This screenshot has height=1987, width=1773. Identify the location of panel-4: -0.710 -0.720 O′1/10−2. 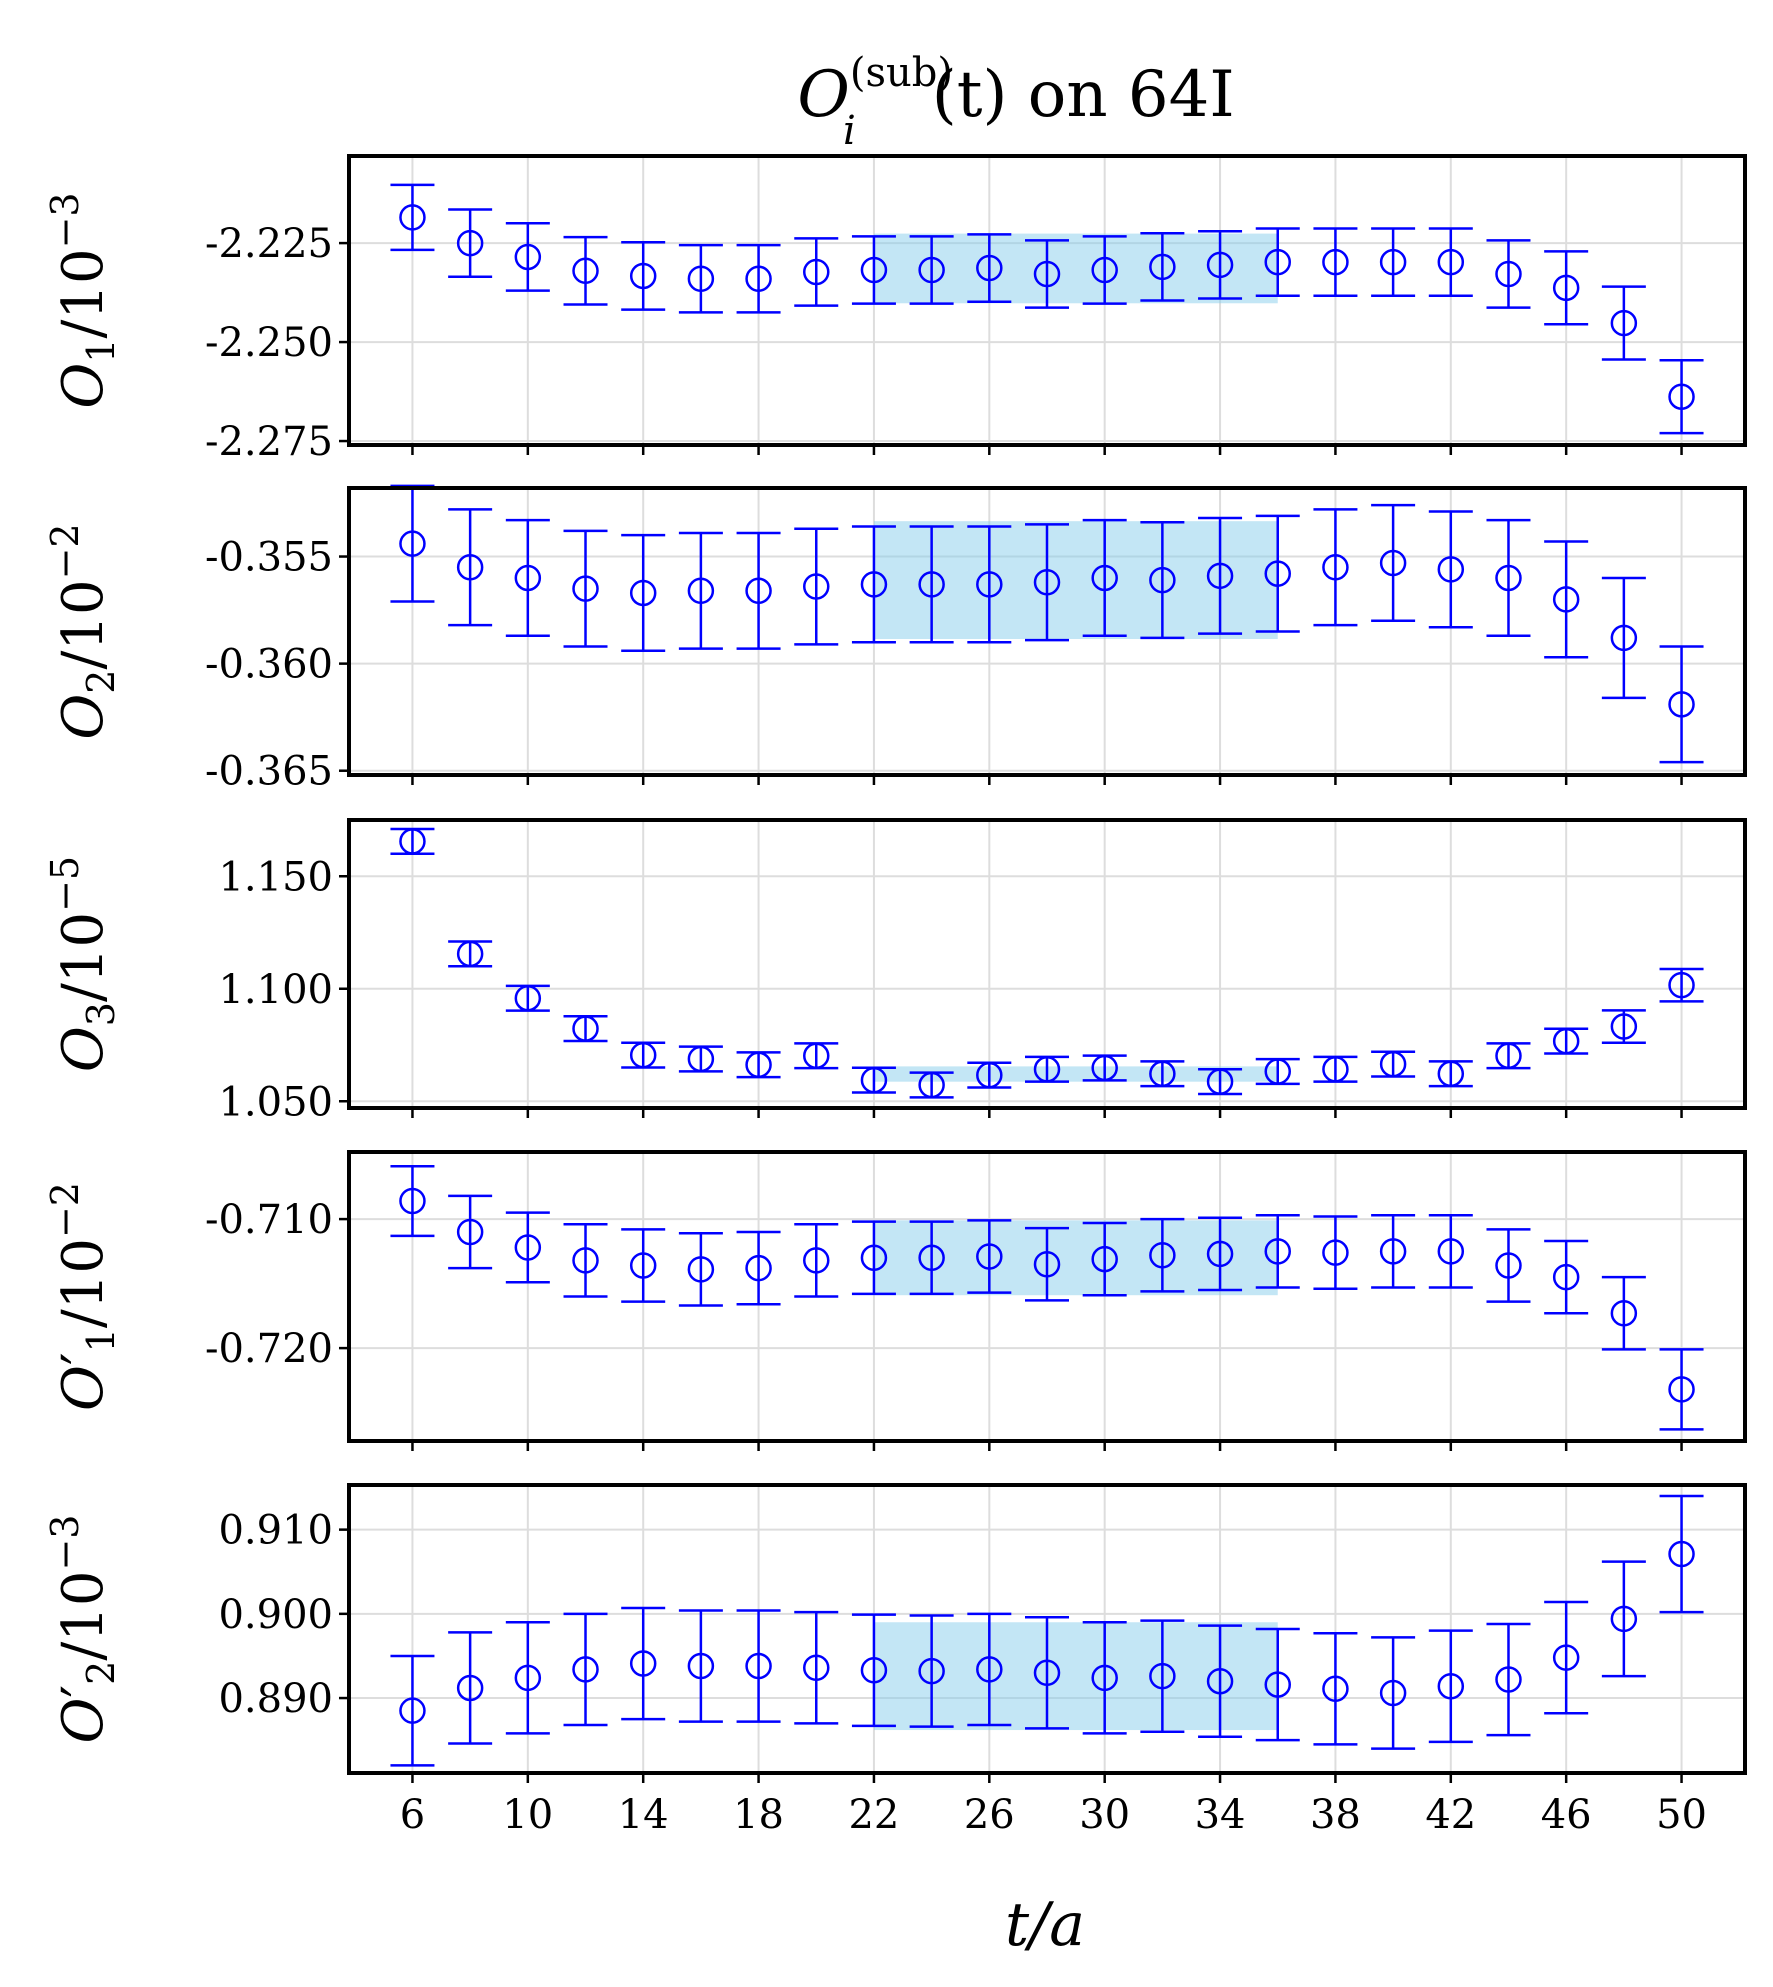
(895, 1300).